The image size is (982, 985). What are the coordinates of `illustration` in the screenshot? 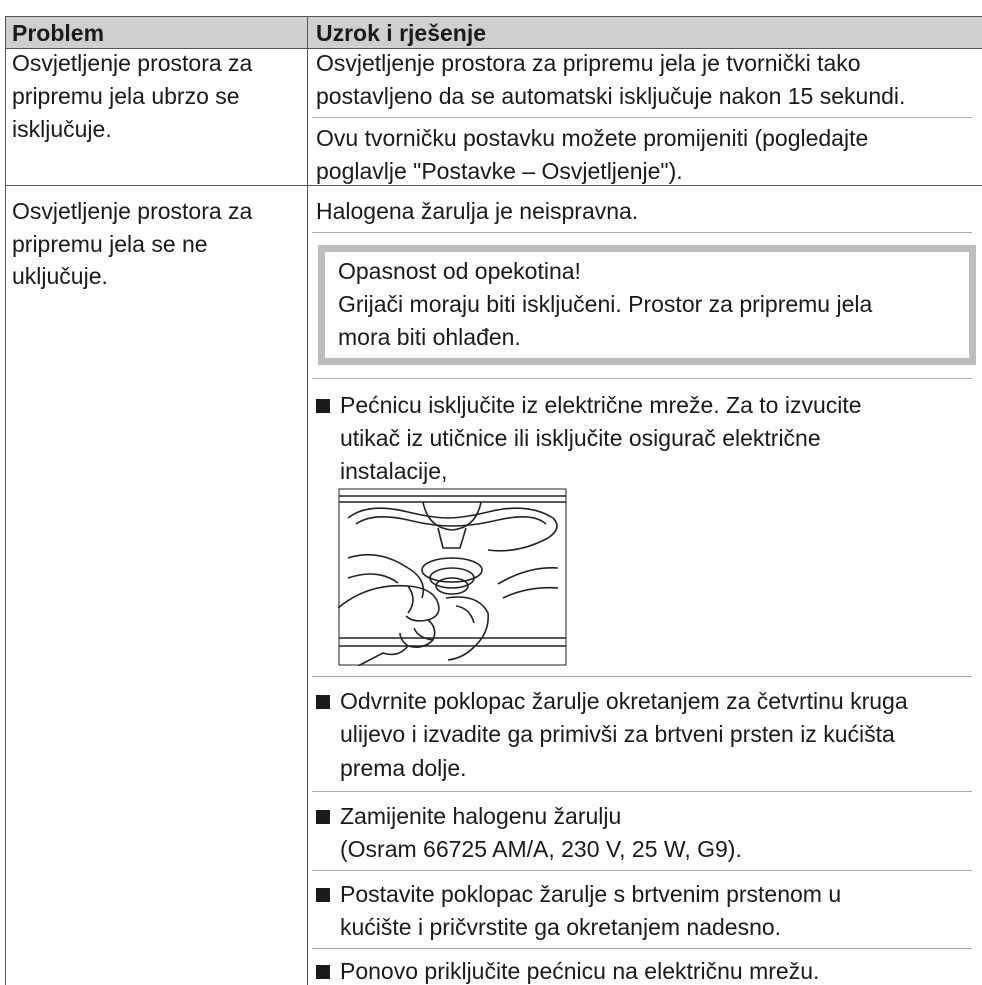 It's located at (452, 577).